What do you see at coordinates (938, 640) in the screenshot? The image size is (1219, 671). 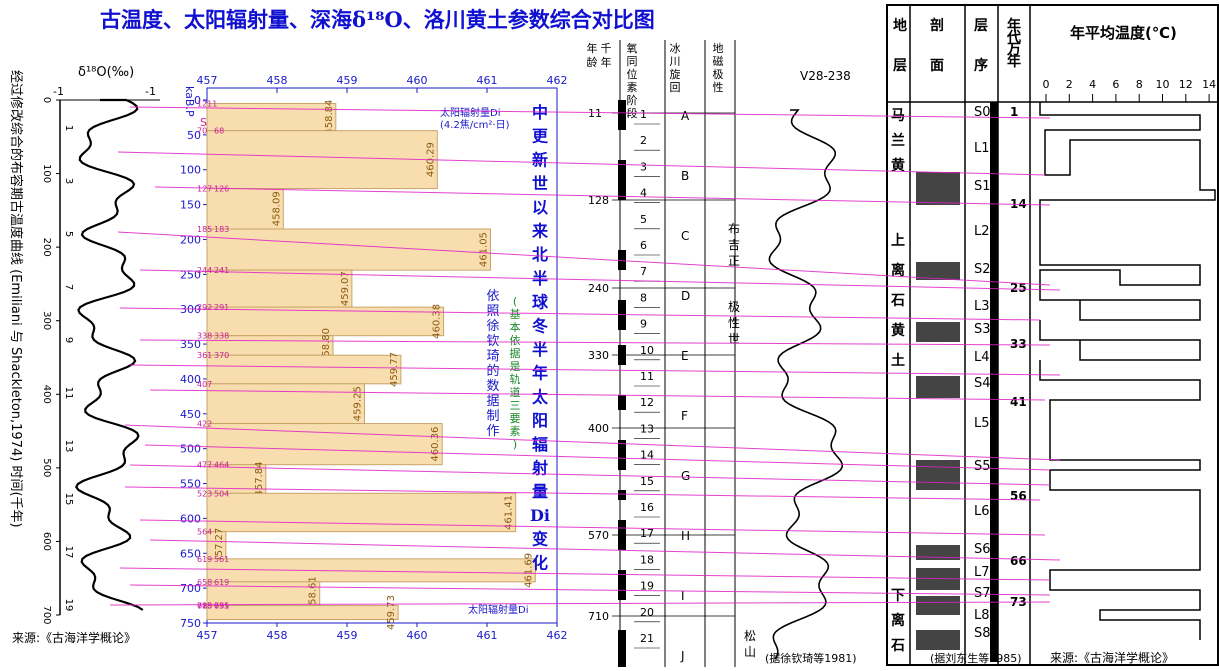 I see `soil-layer` at bounding box center [938, 640].